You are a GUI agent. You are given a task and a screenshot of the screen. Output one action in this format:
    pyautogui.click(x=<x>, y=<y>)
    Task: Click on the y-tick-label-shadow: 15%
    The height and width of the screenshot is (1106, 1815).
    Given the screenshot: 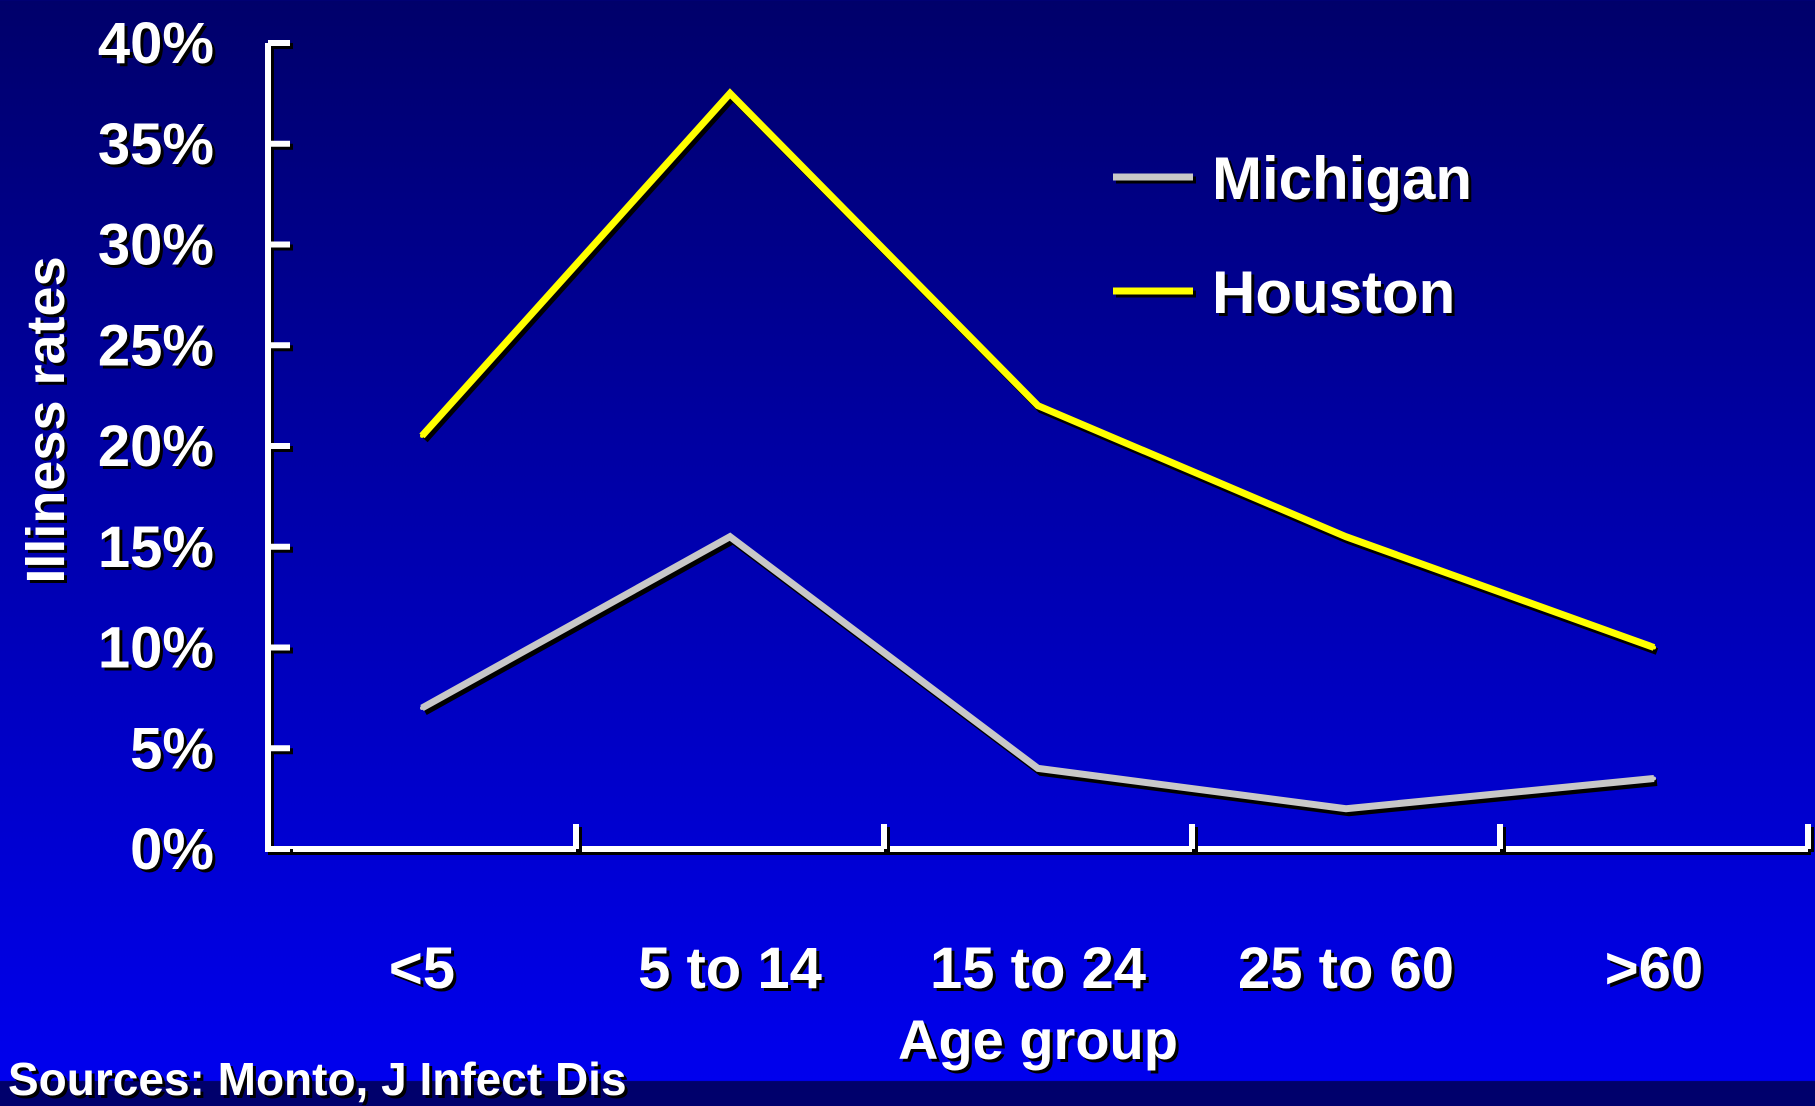 What is the action you would take?
    pyautogui.click(x=159, y=550)
    